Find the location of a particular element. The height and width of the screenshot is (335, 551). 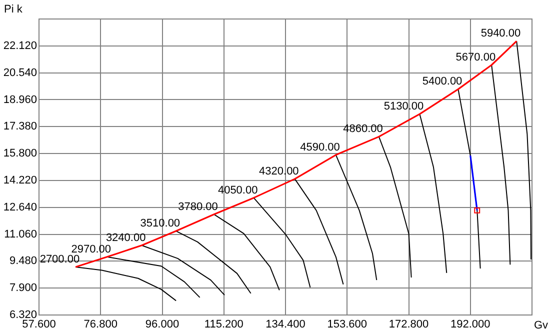

series-label: 2700.00 is located at coordinates (60, 260).